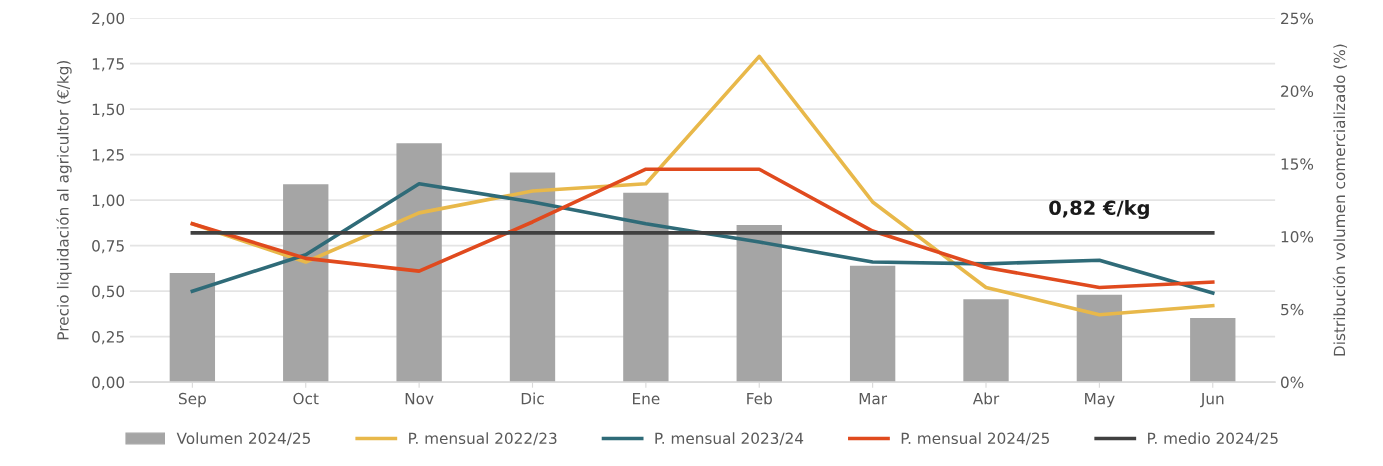  Describe the element at coordinates (1297, 164) in the screenshot. I see `y2-tick-label: 15%` at that location.